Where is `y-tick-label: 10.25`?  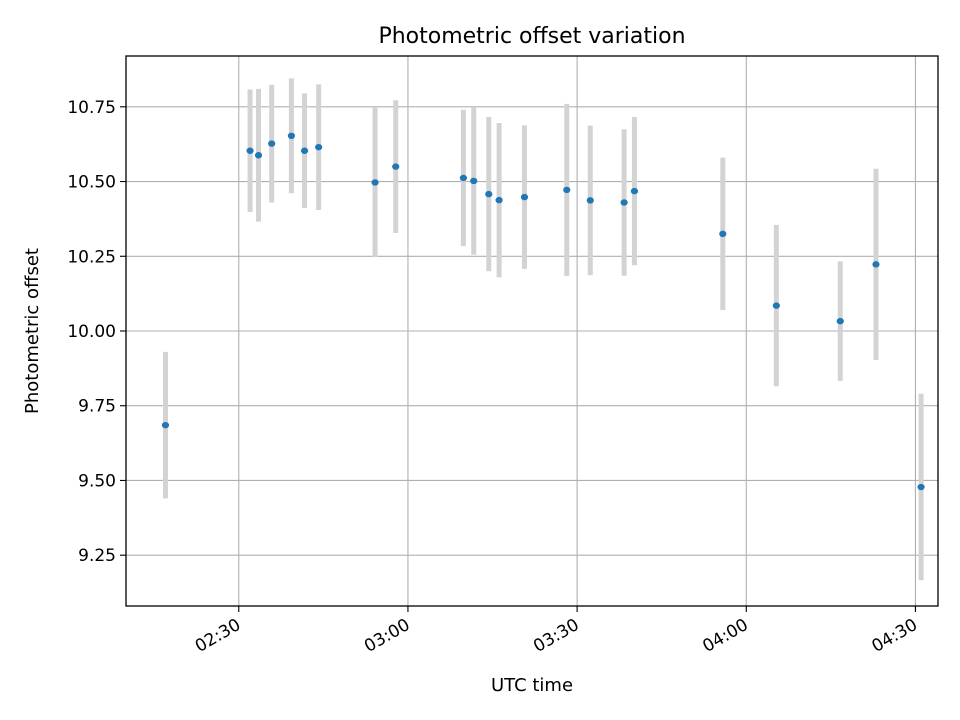 y-tick-label: 10.25 is located at coordinates (91, 257).